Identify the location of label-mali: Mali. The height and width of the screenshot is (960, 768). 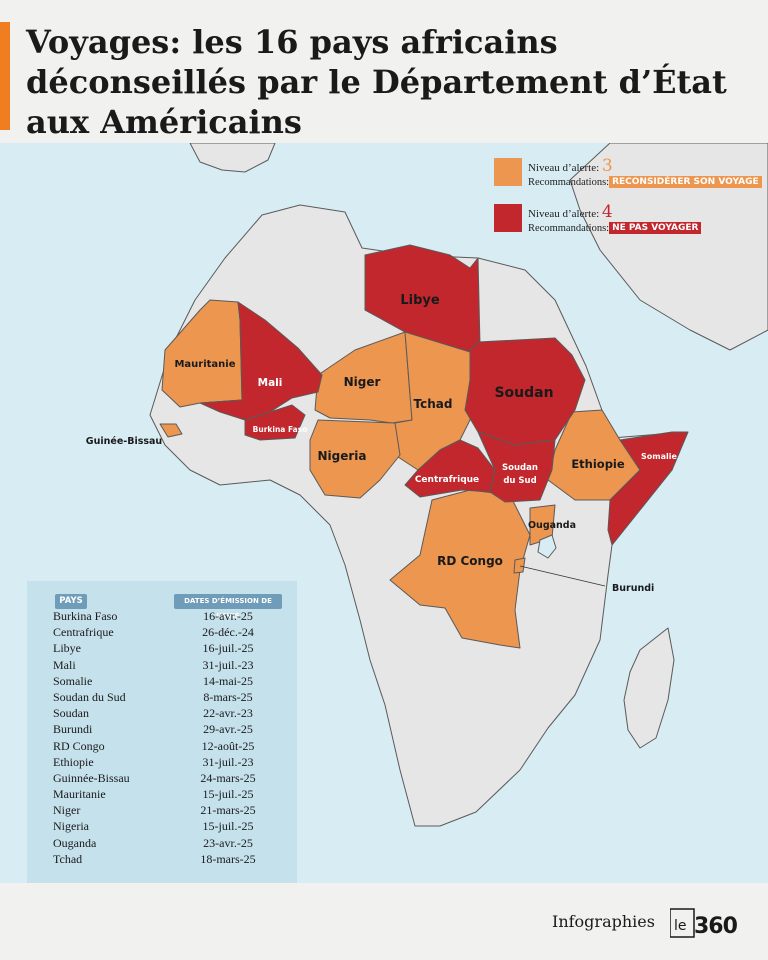
(270, 383).